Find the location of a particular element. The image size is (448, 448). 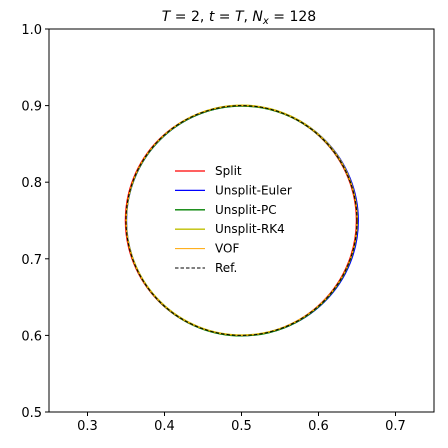

y-tick-label: 0.7 is located at coordinates (31, 260).